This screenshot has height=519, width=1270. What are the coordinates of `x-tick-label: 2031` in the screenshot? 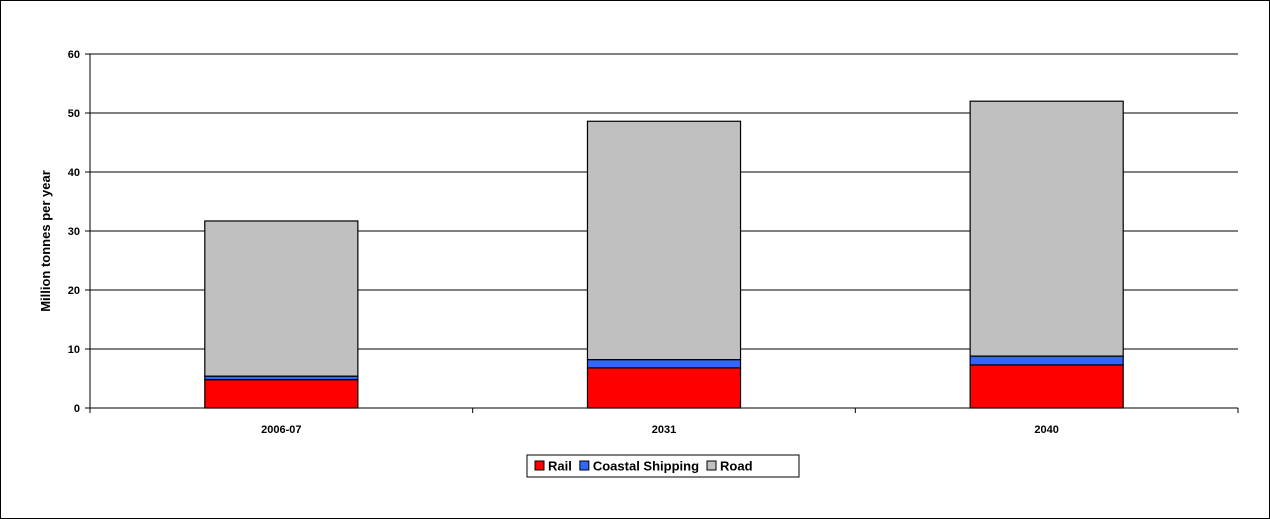 It's located at (664, 430).